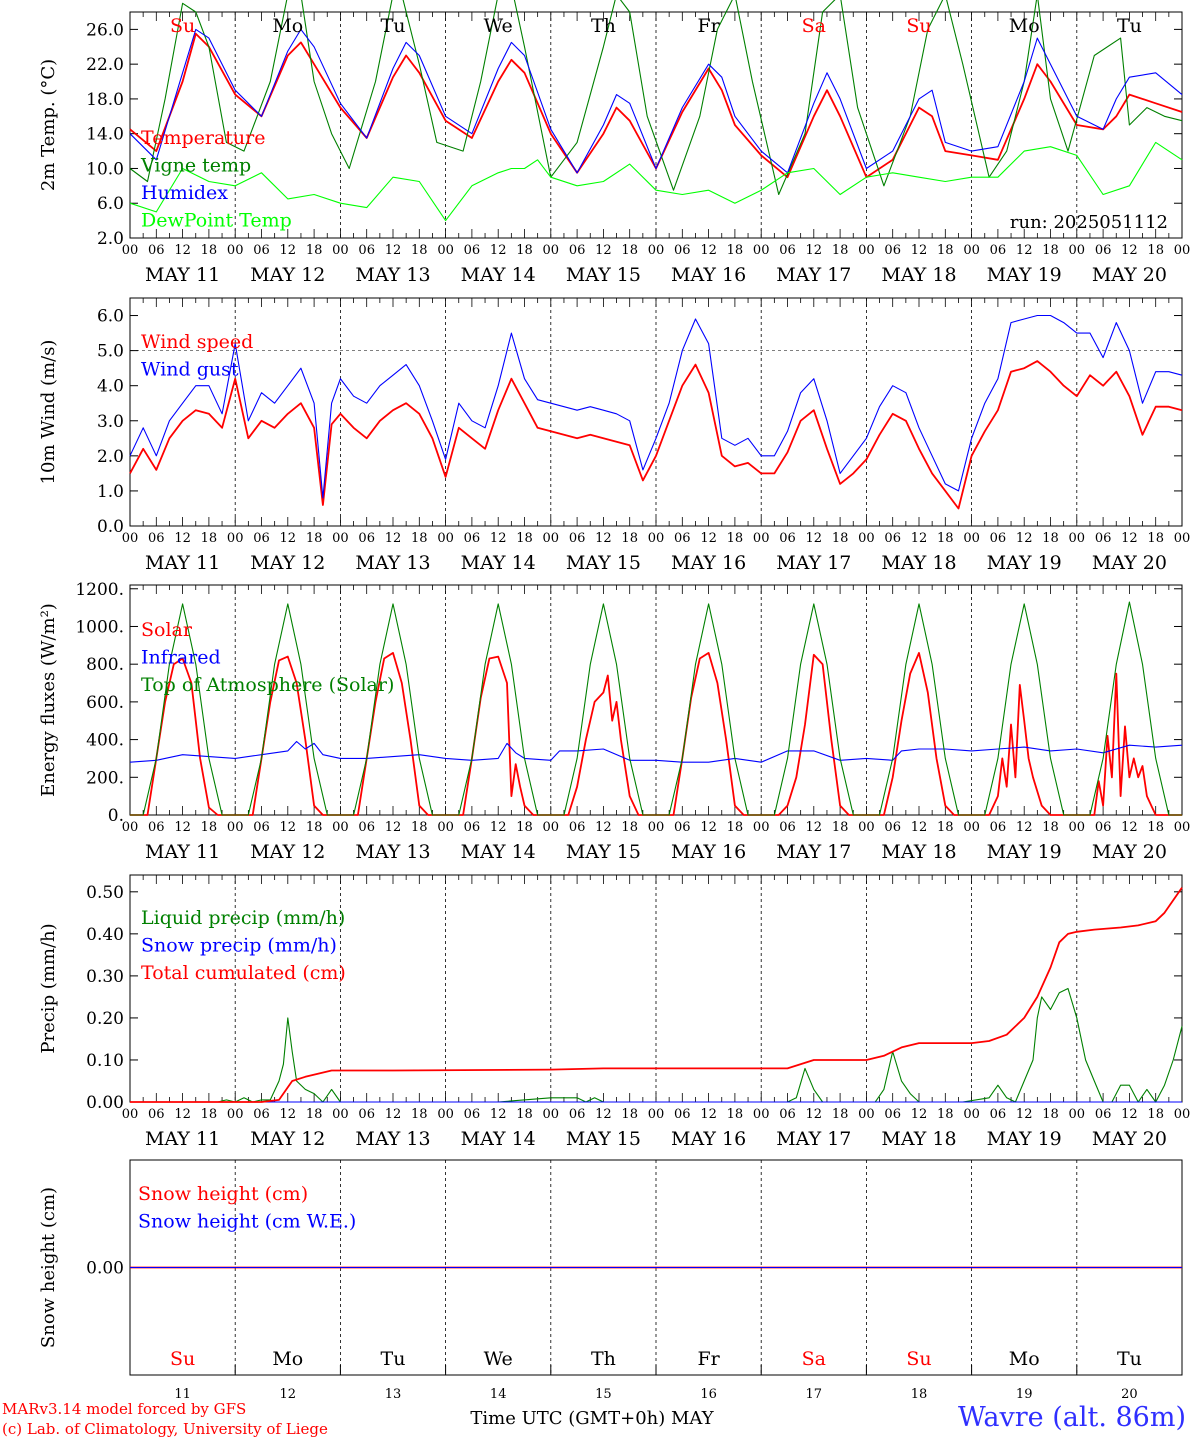 The image size is (1194, 1440). I want to click on legend-entry: Snow height (cm), so click(223, 1194).